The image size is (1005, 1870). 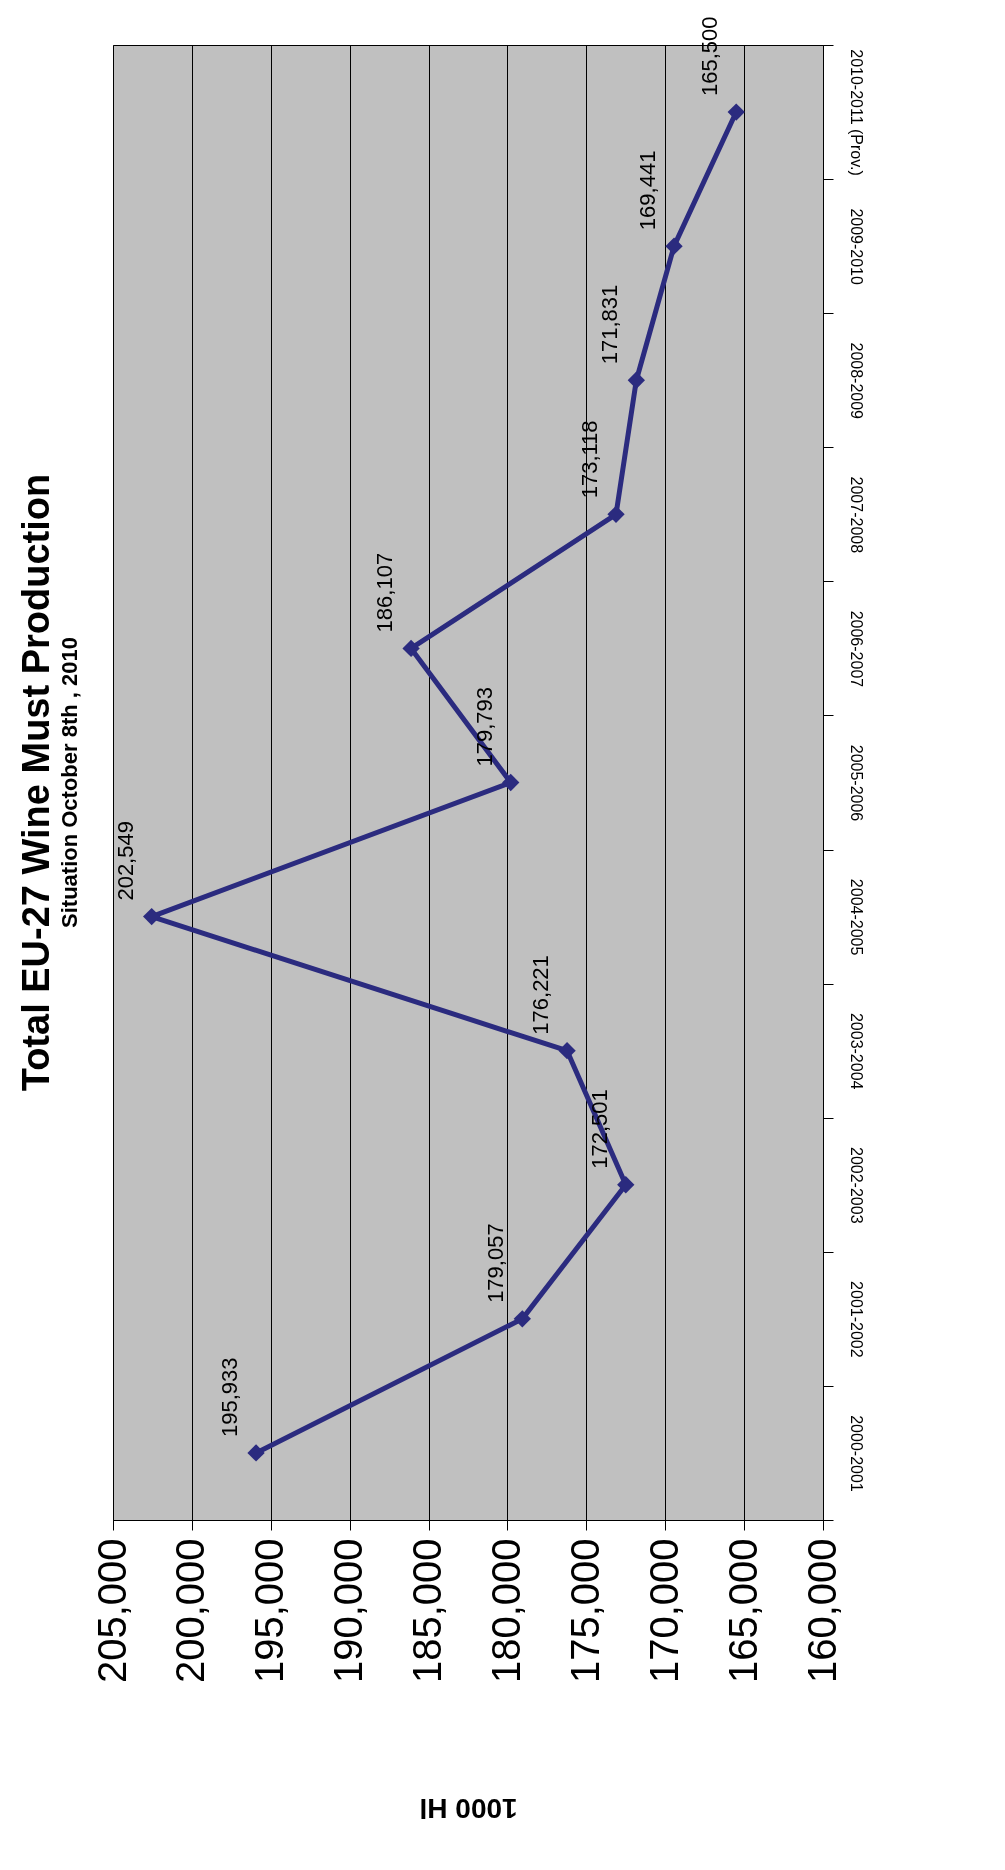 I want to click on y-tick-label: 2007-2008, so click(x=856, y=515).